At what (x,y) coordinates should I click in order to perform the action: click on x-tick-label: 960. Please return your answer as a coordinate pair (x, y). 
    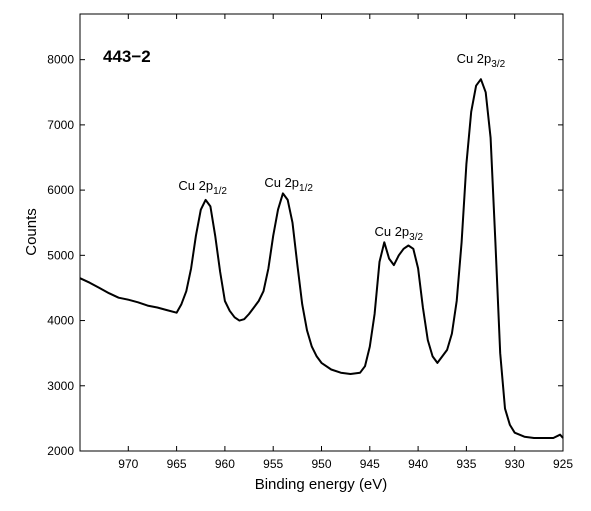
    Looking at the image, I should click on (225, 464).